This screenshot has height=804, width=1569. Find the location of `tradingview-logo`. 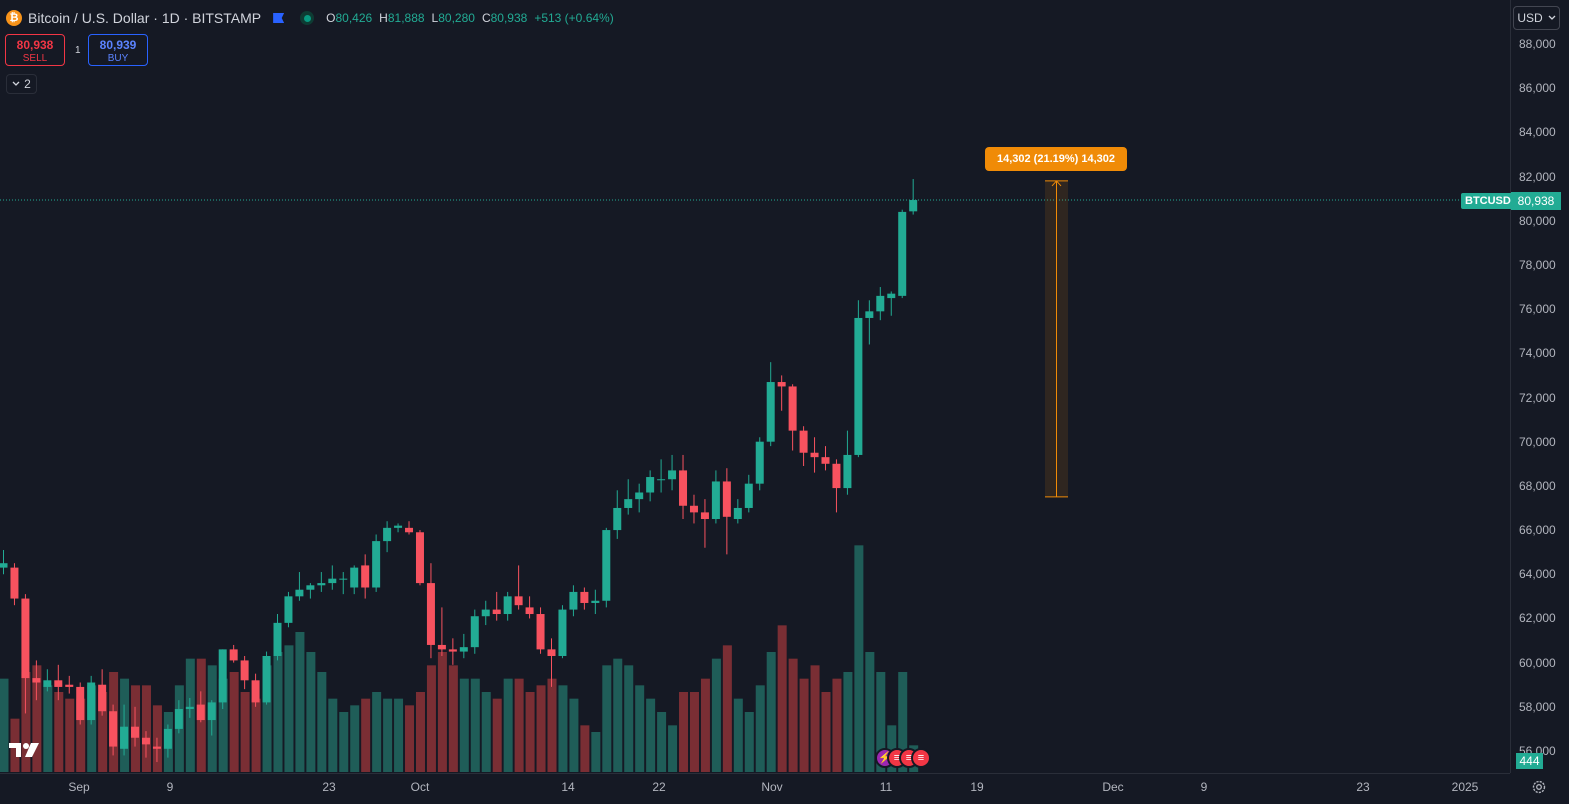

tradingview-logo is located at coordinates (24, 750).